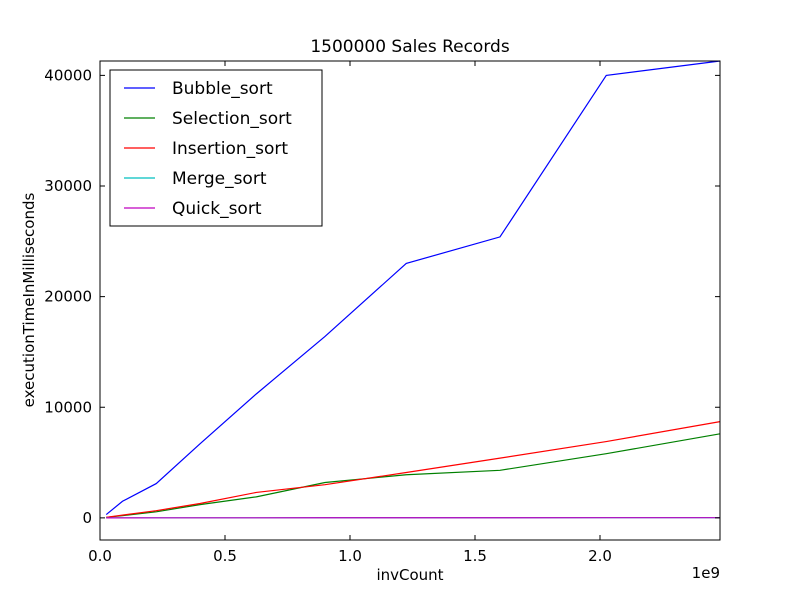 This screenshot has width=800, height=600. What do you see at coordinates (225, 556) in the screenshot?
I see `x-tick-label: 0.5` at bounding box center [225, 556].